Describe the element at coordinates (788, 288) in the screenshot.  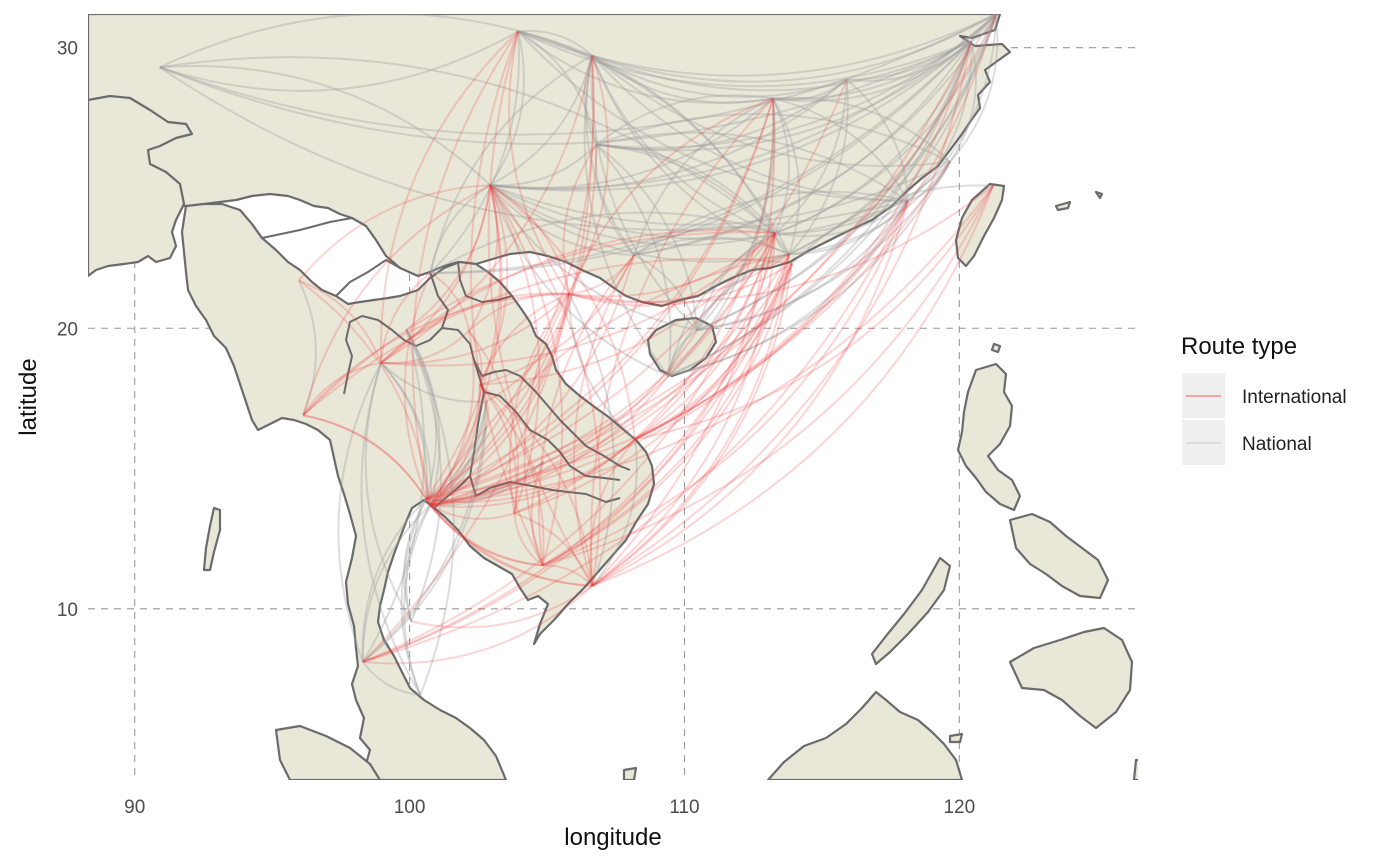
I see `national-route-syx-xmn` at that location.